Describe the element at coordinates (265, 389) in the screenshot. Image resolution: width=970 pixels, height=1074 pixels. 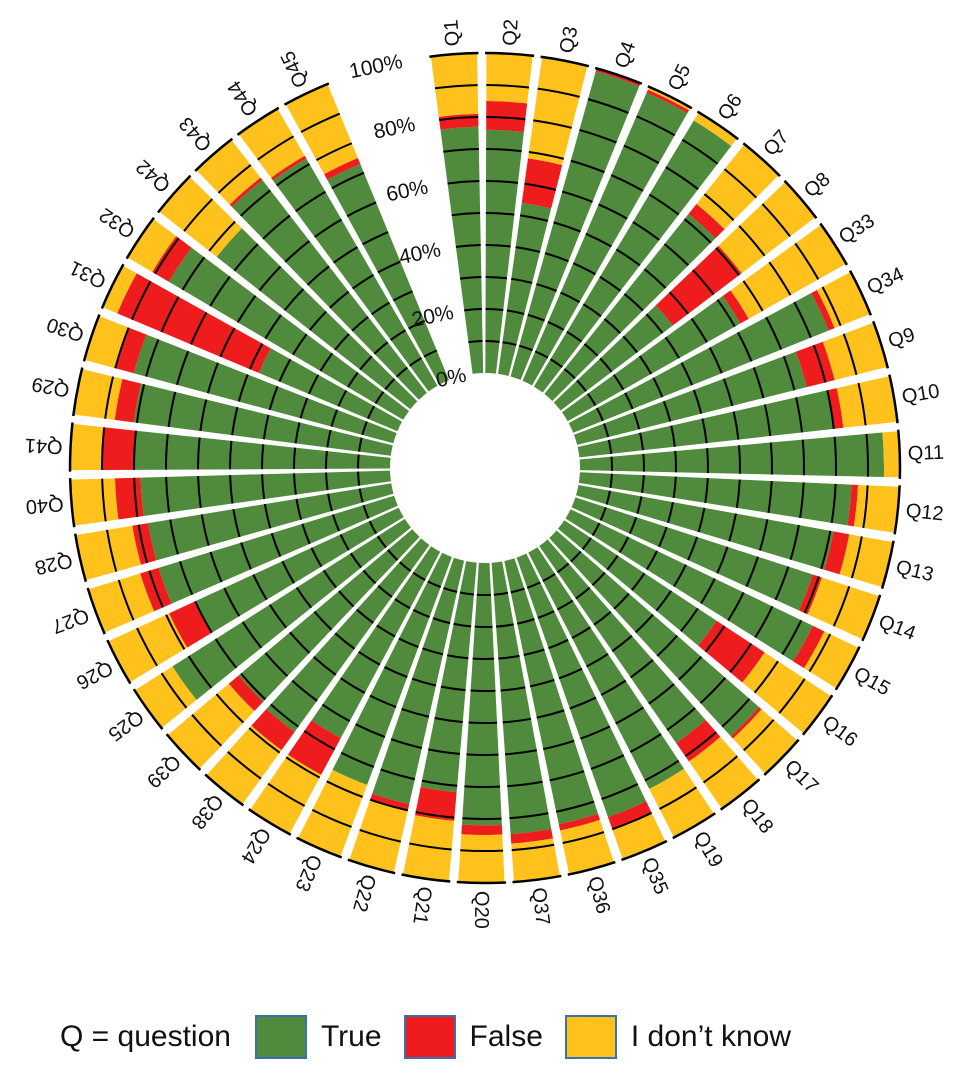
I see `segment-q30-true` at that location.